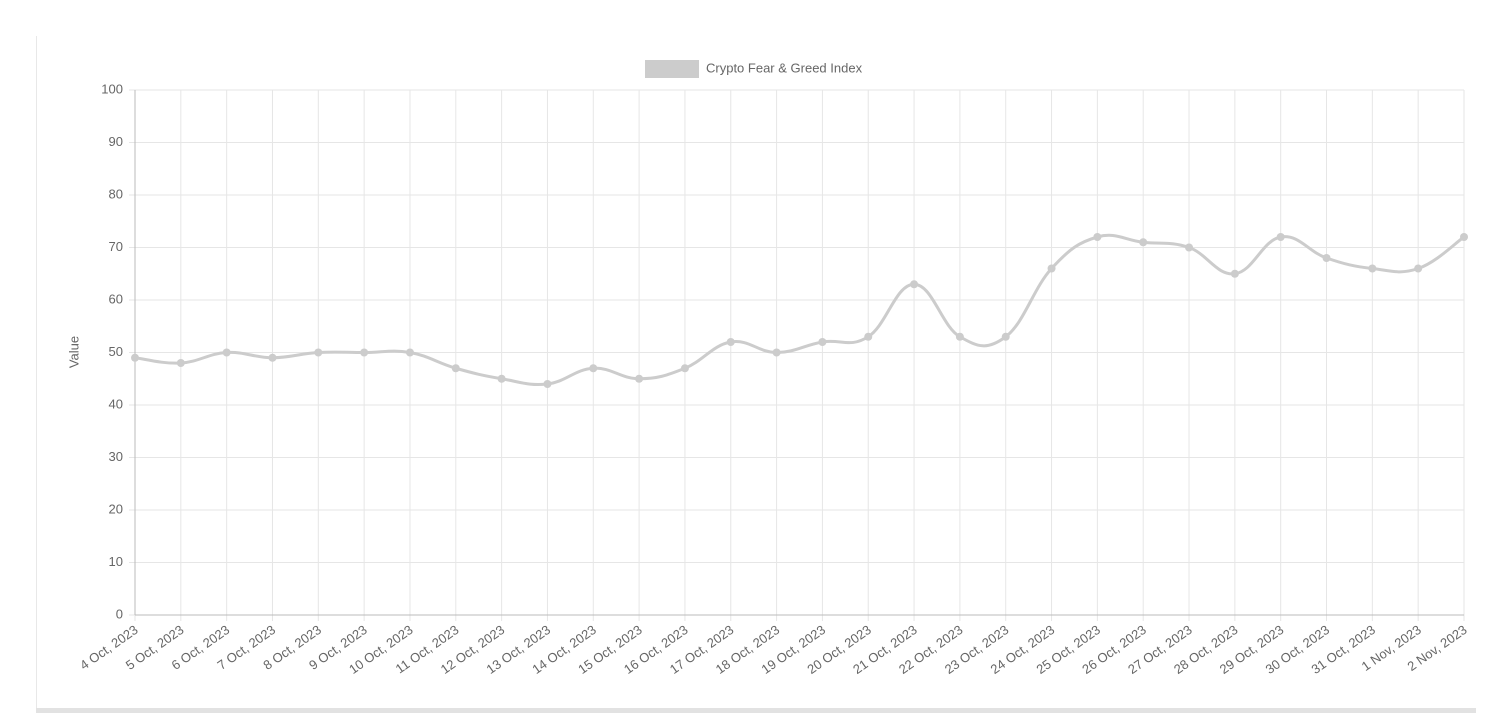 This screenshot has height=726, width=1504. What do you see at coordinates (672, 69) in the screenshot?
I see `legend-swatch` at bounding box center [672, 69].